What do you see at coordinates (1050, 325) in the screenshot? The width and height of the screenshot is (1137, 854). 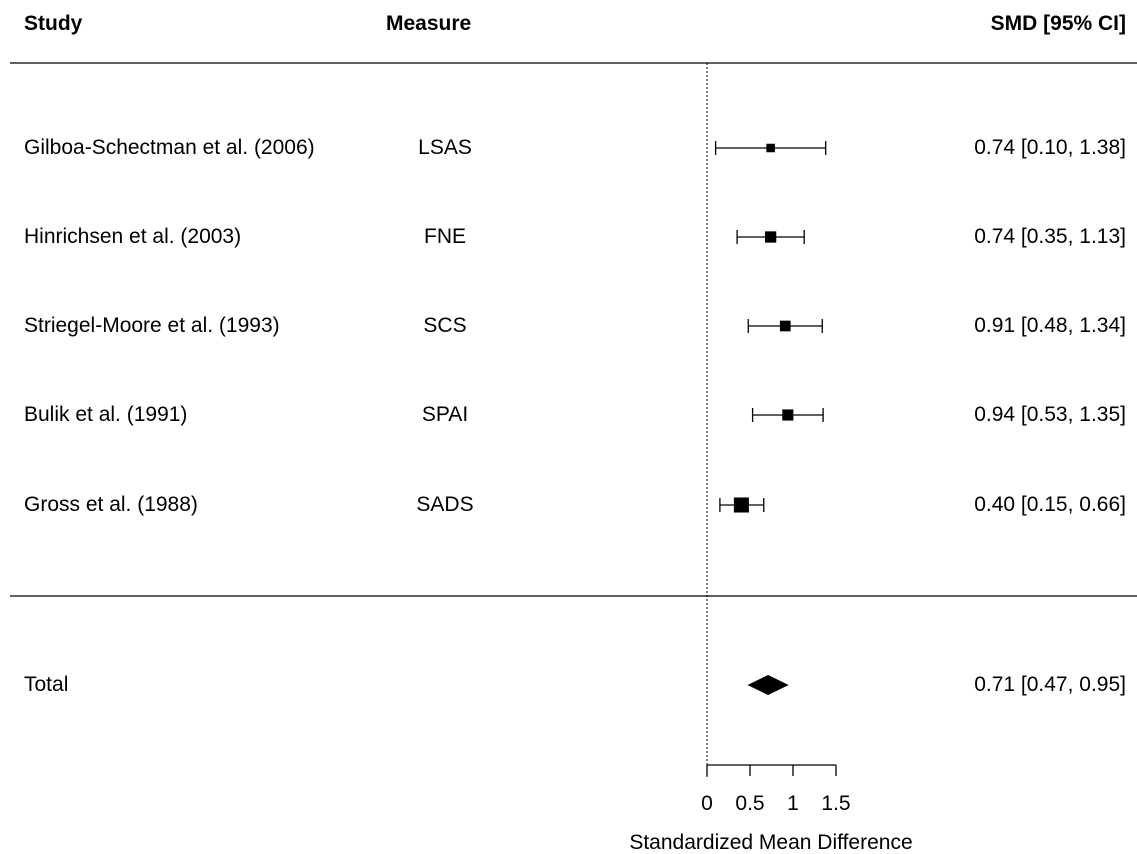 I see `ci-text: 0.91 [0.48, 1.34]` at bounding box center [1050, 325].